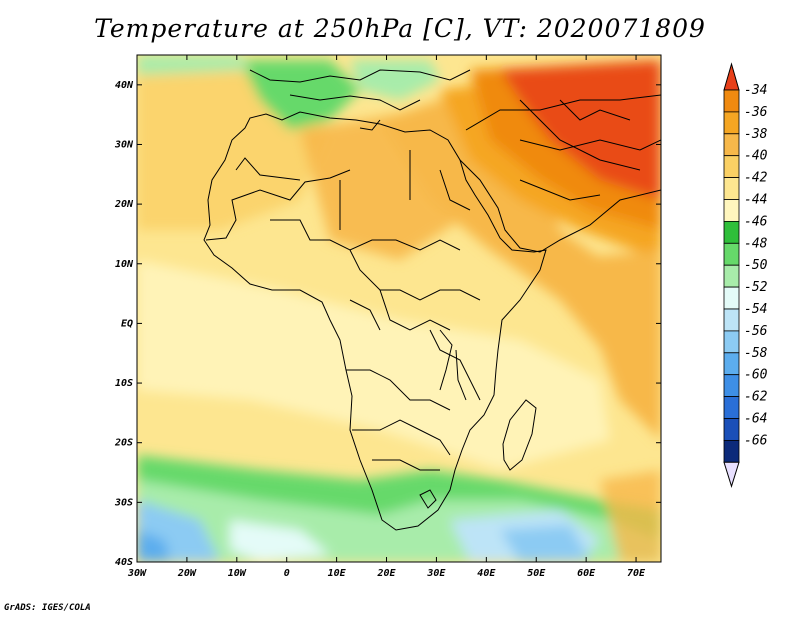  What do you see at coordinates (47, 608) in the screenshot?
I see `grads-credit: GrADS: IGES/COLA` at bounding box center [47, 608].